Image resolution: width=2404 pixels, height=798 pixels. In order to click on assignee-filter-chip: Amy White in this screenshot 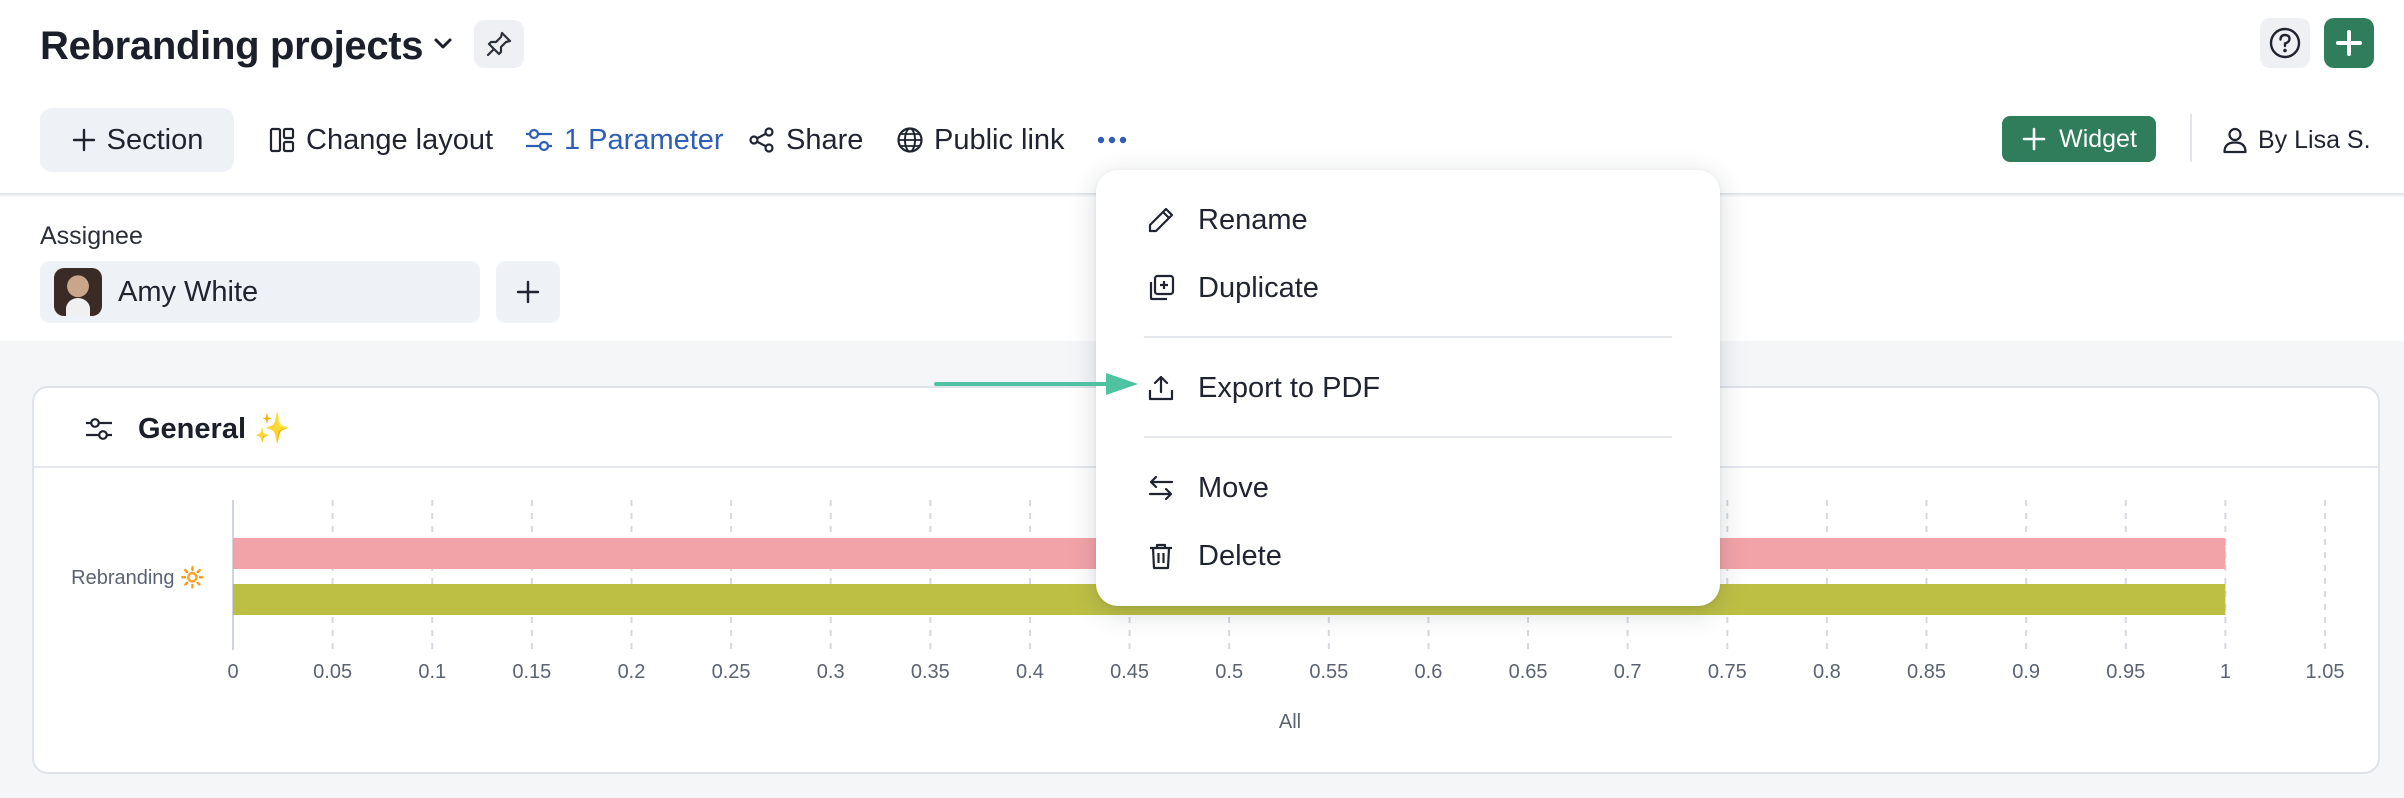, I will do `click(260, 292)`.